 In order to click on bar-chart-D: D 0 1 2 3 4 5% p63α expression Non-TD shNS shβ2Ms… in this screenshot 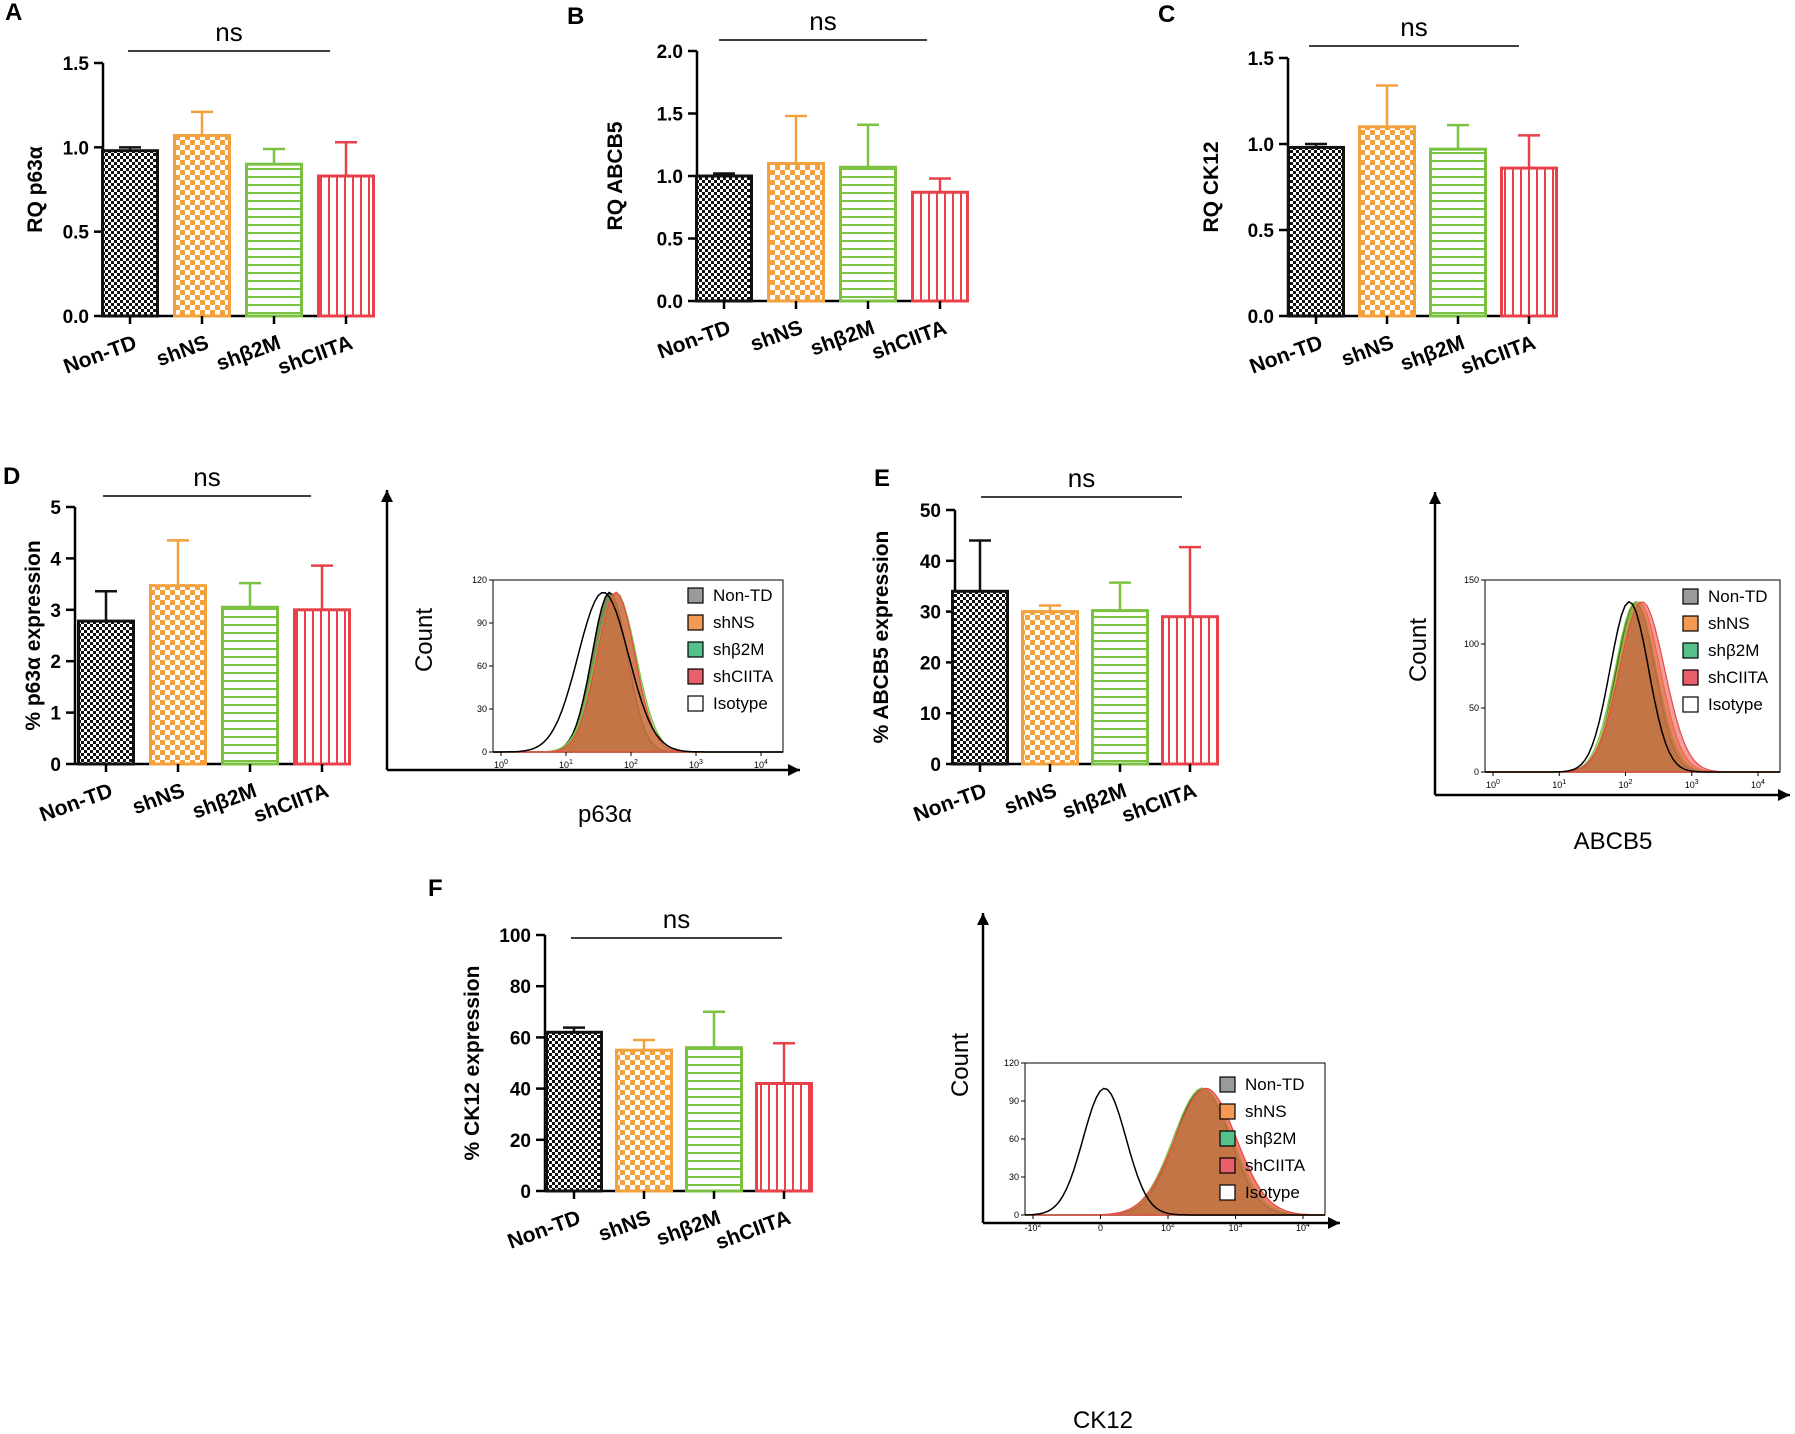, I will do `click(177, 644)`.